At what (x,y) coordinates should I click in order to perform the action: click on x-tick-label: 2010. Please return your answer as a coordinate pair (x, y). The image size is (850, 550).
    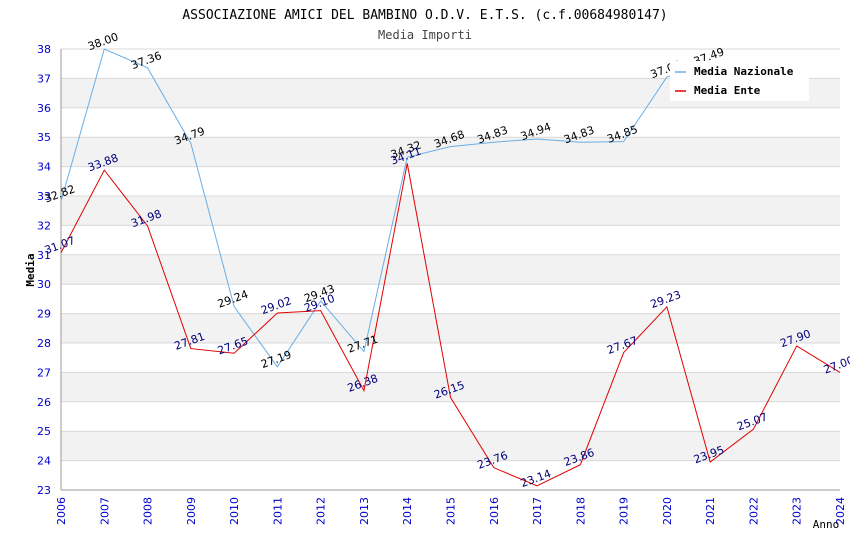
    Looking at the image, I should click on (234, 511).